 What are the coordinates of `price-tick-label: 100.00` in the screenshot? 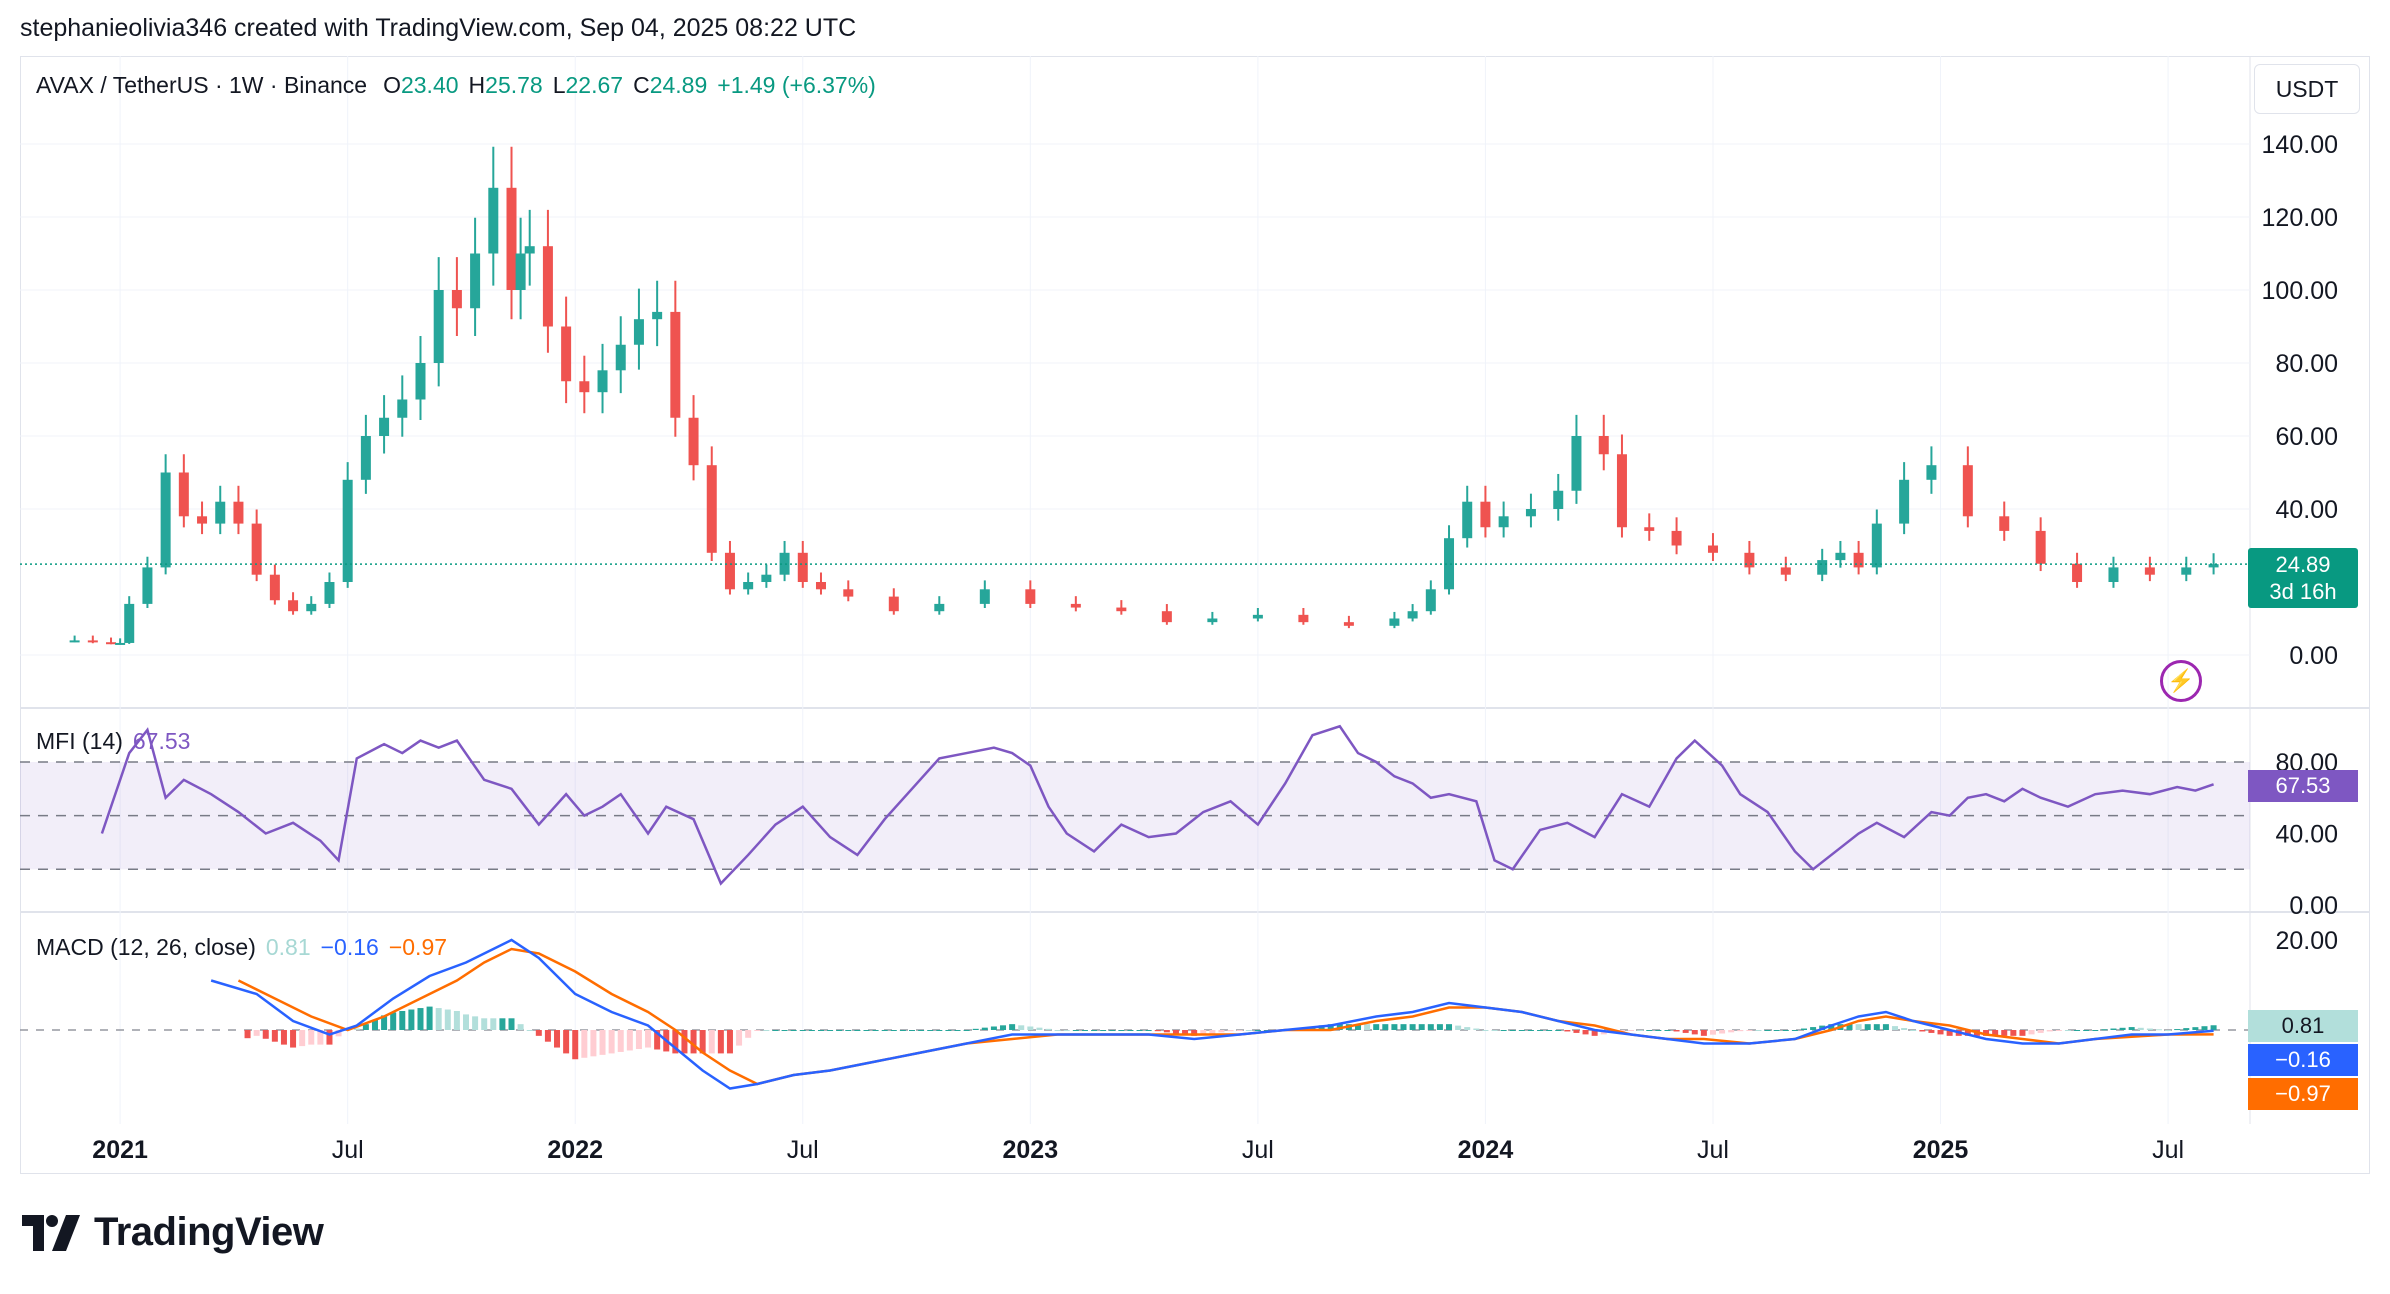 It's located at (2300, 291).